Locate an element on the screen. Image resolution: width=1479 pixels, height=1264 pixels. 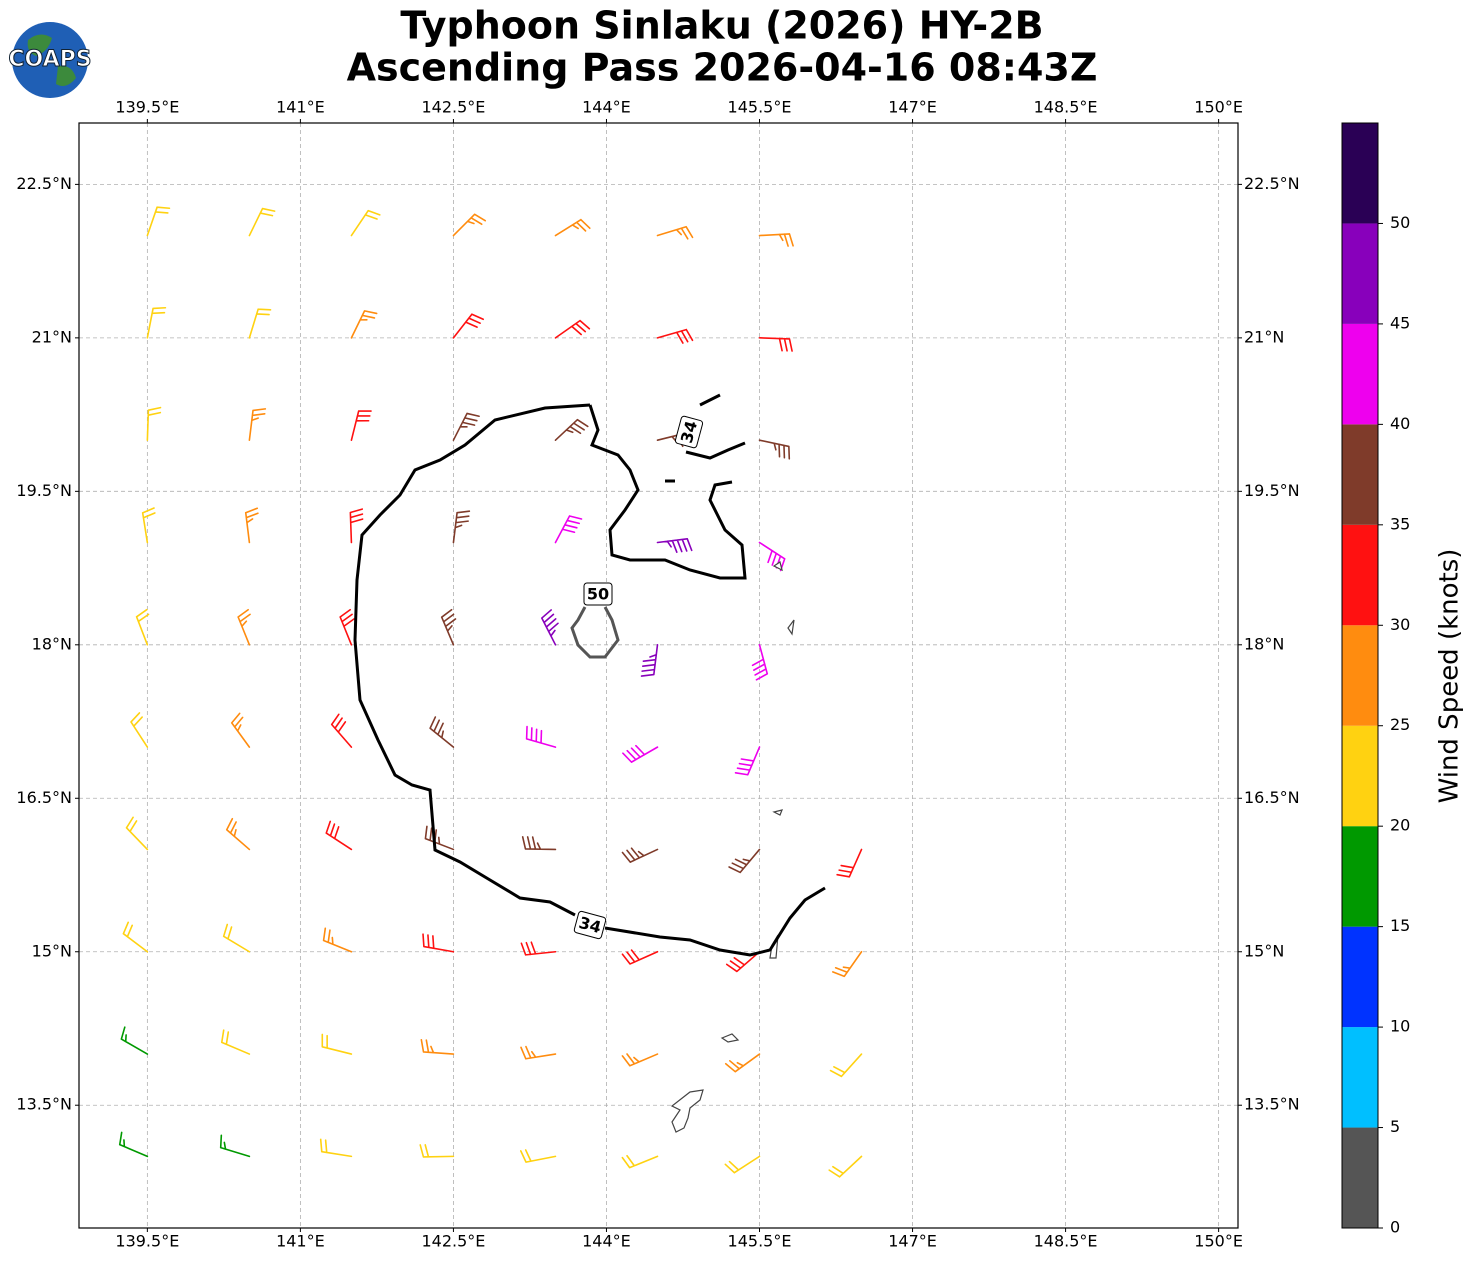
y-tick-label: 22.5°N is located at coordinates (1272, 183).